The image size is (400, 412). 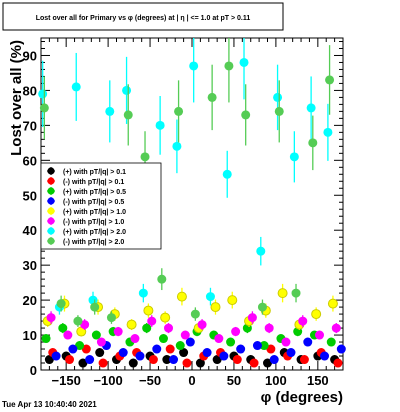 What do you see at coordinates (94, 192) in the screenshot?
I see `legend-label: (+) with pT/|q| > 0.5` at bounding box center [94, 192].